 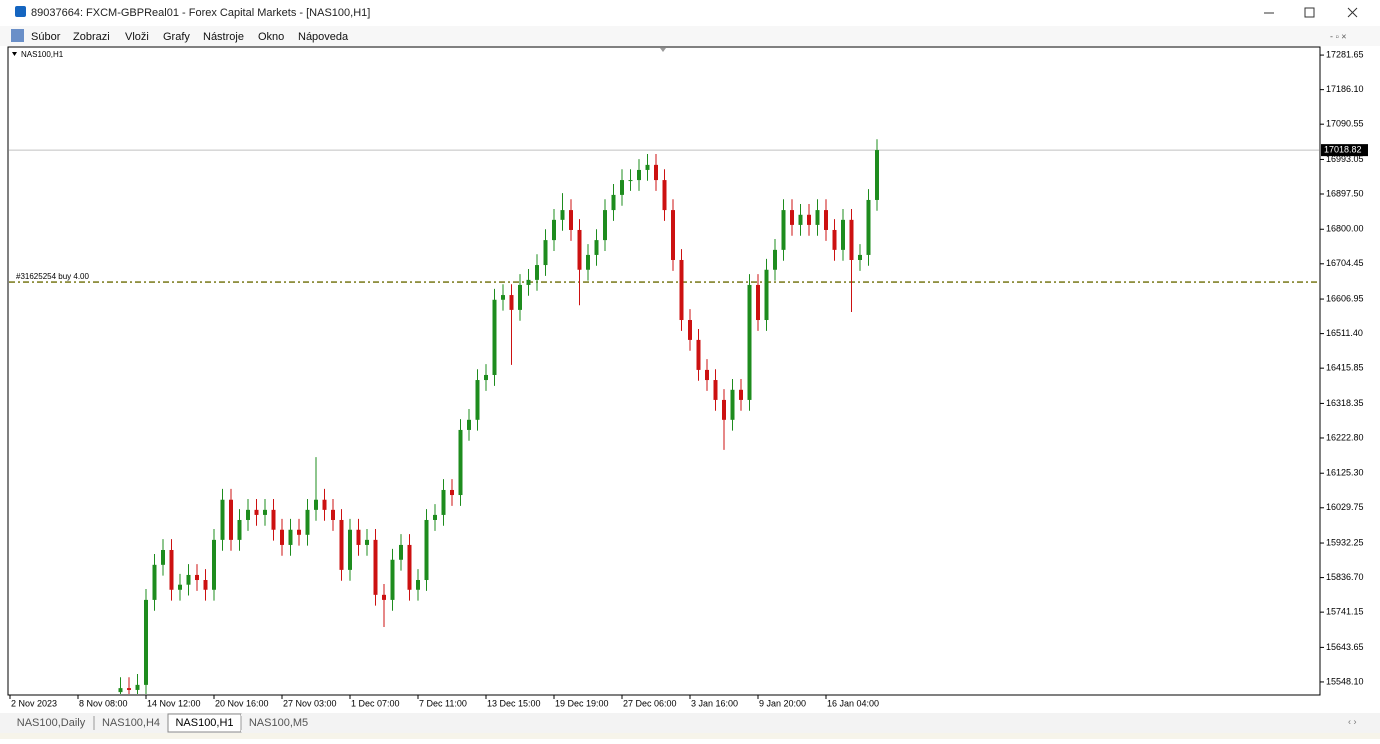 I want to click on y-tick-label: 17281.65, so click(x=1345, y=54).